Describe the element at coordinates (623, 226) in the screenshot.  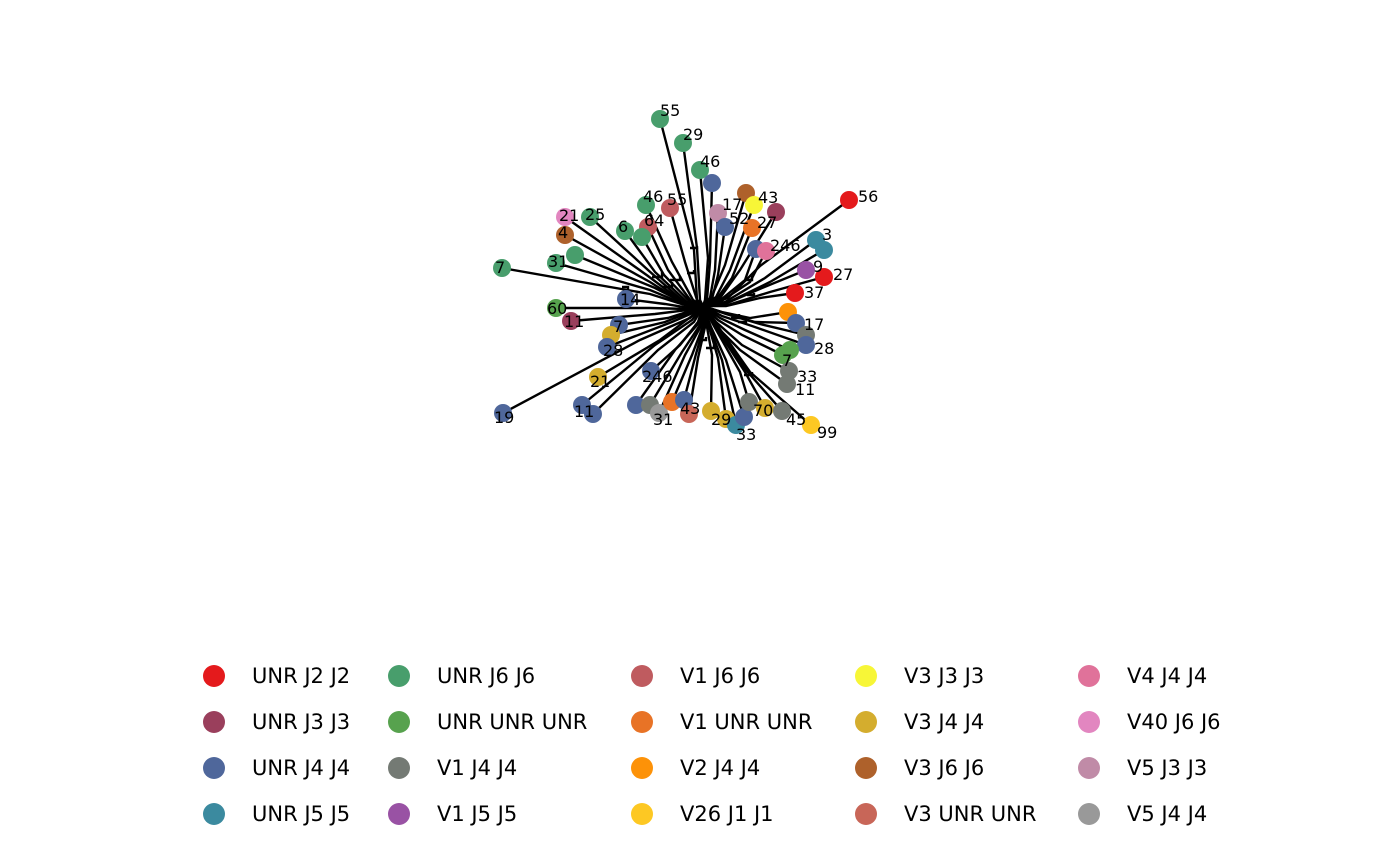
I see `tree-tip-label: 6` at that location.